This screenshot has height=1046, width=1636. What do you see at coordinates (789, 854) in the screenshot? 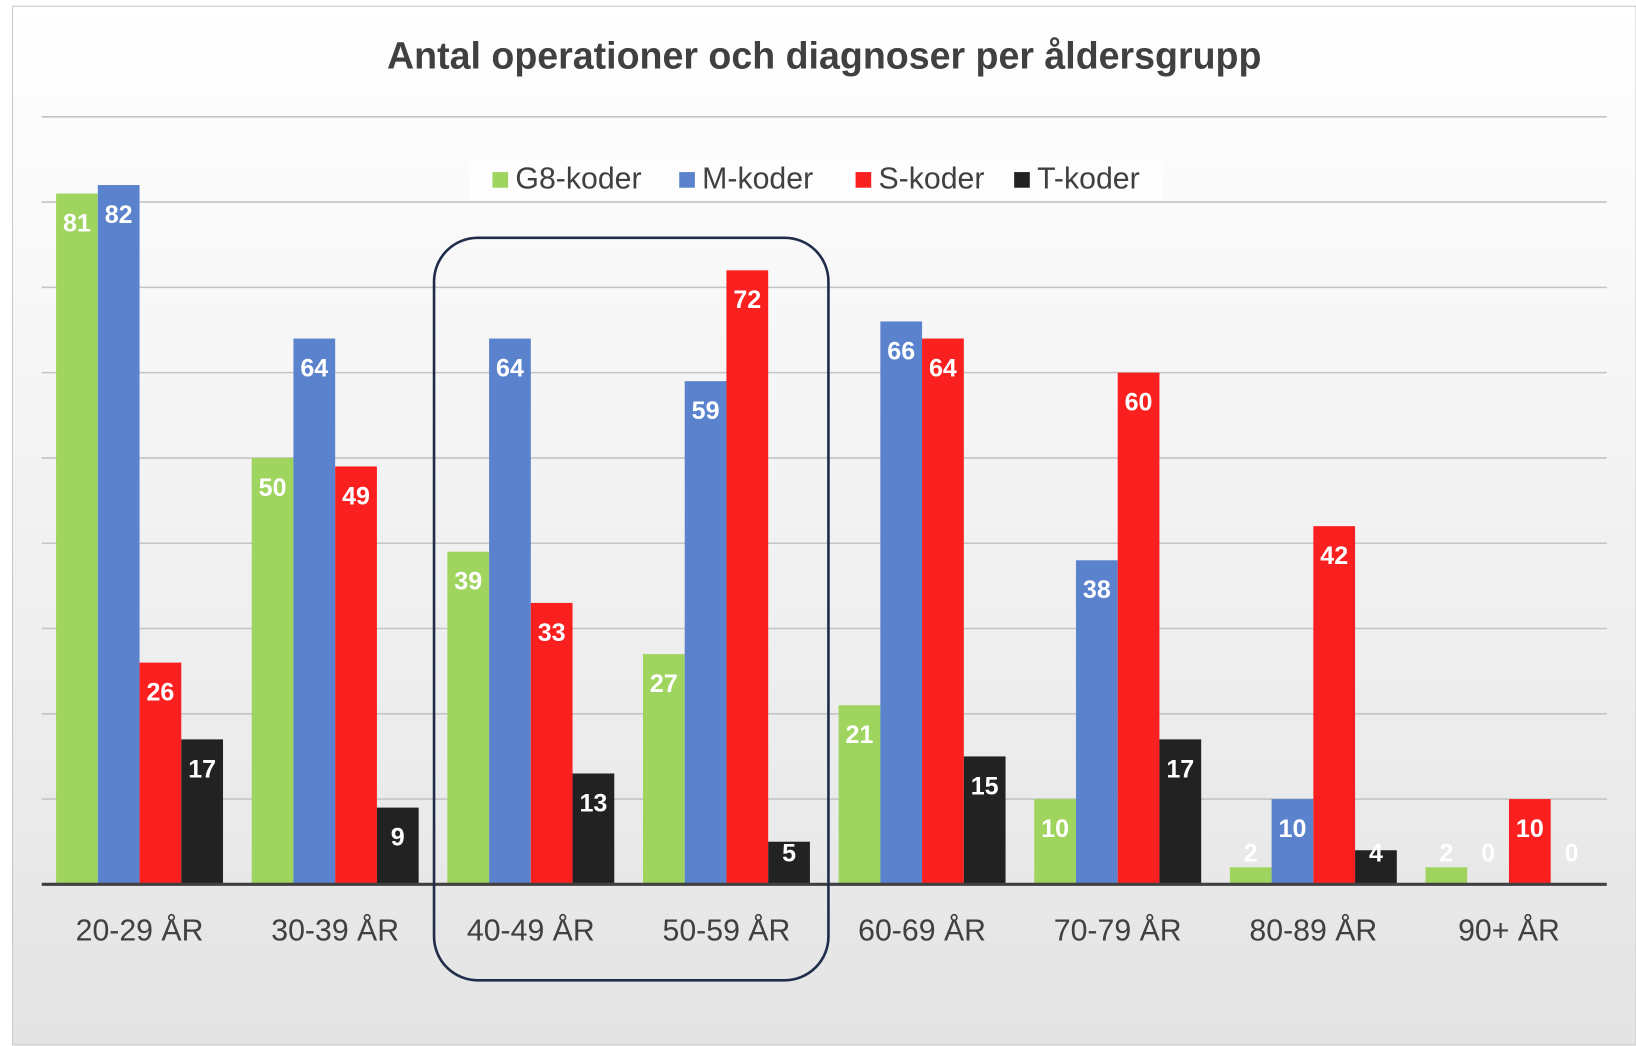
I see `data-label: 5` at bounding box center [789, 854].